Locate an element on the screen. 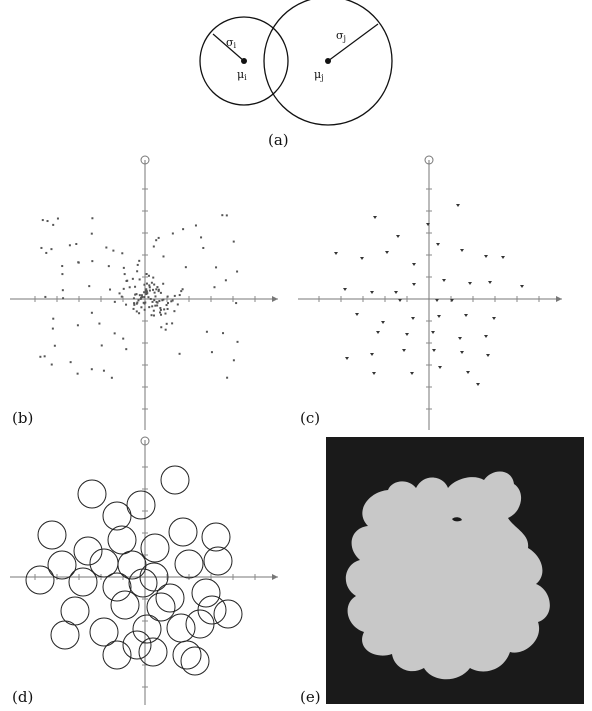  y-arrow-b is located at coordinates (145, 160).